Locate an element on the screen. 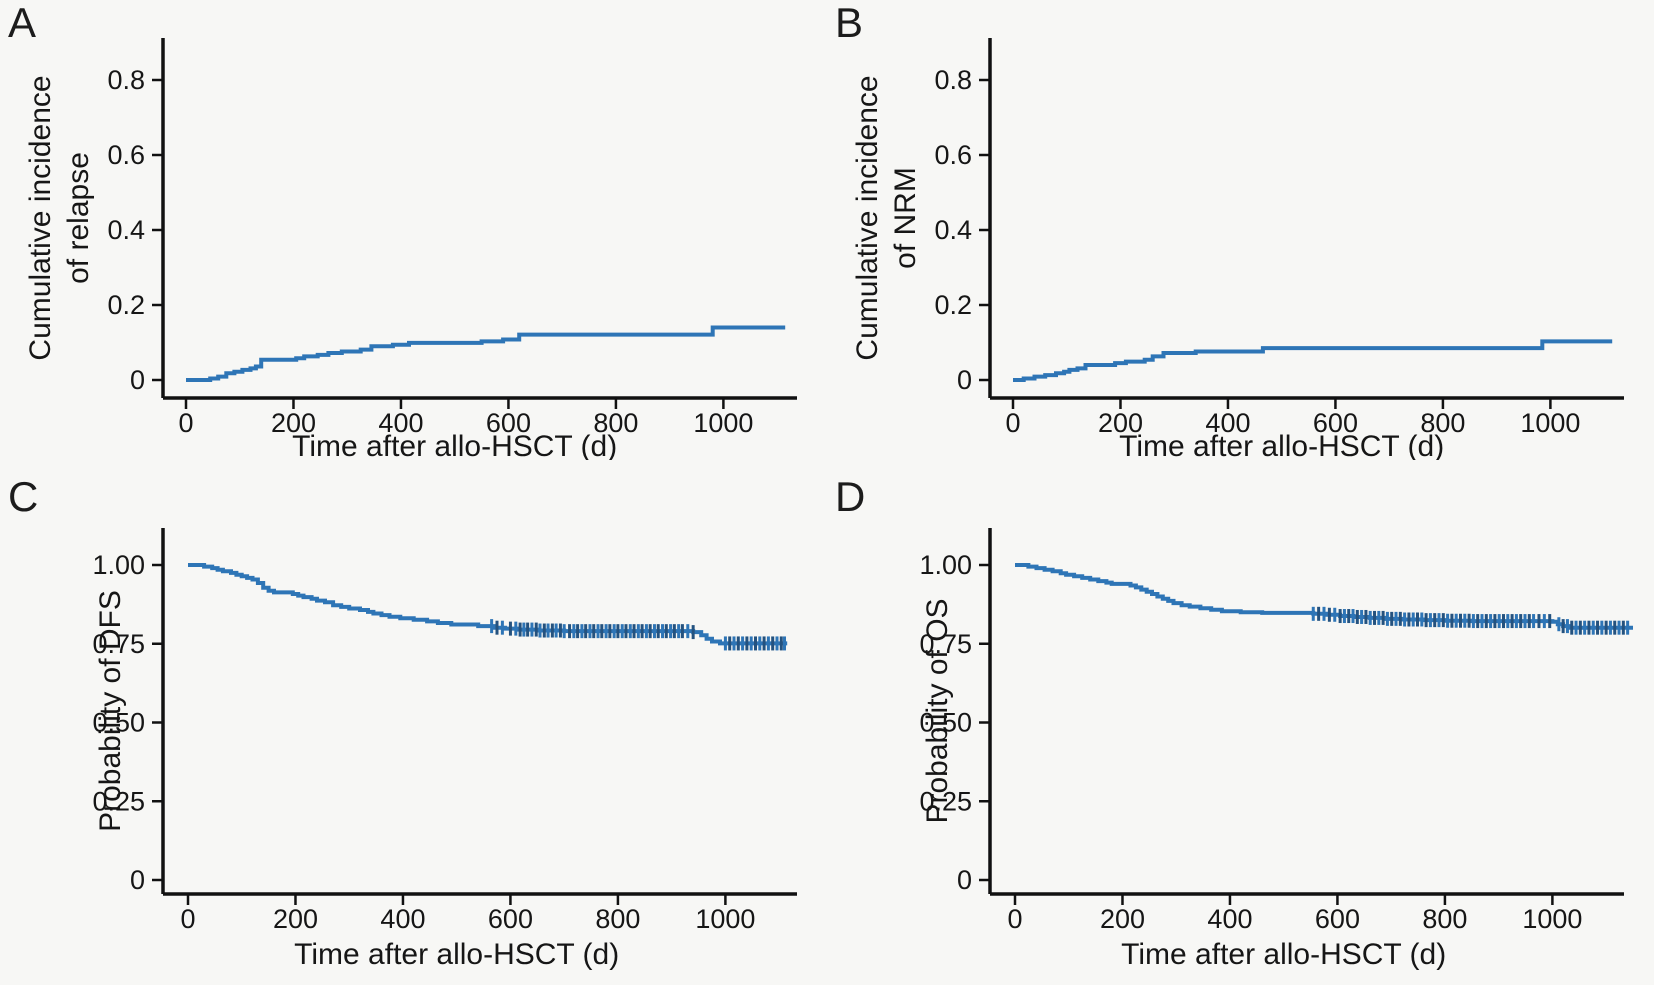 The image size is (1654, 985). panel-b-letter: B is located at coordinates (849, 23).